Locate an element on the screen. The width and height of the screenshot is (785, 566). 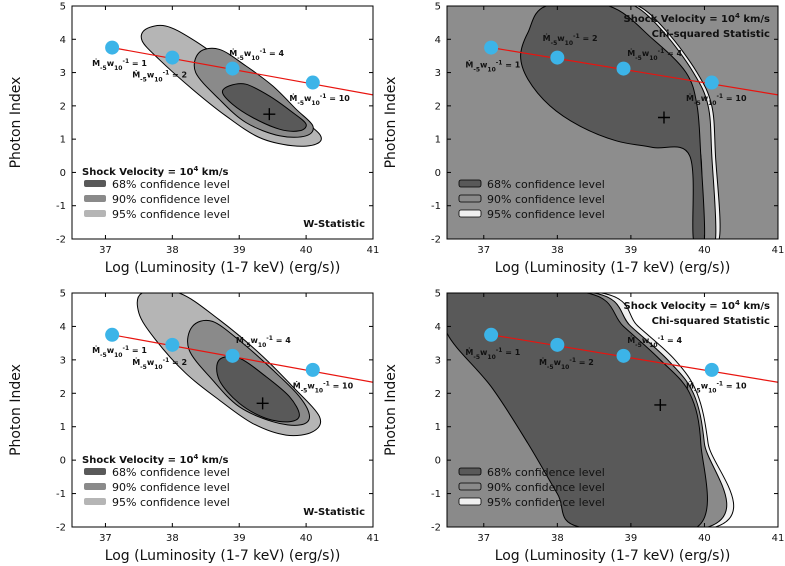
statistic-label: W-Statistic is located at coordinates (334, 224).